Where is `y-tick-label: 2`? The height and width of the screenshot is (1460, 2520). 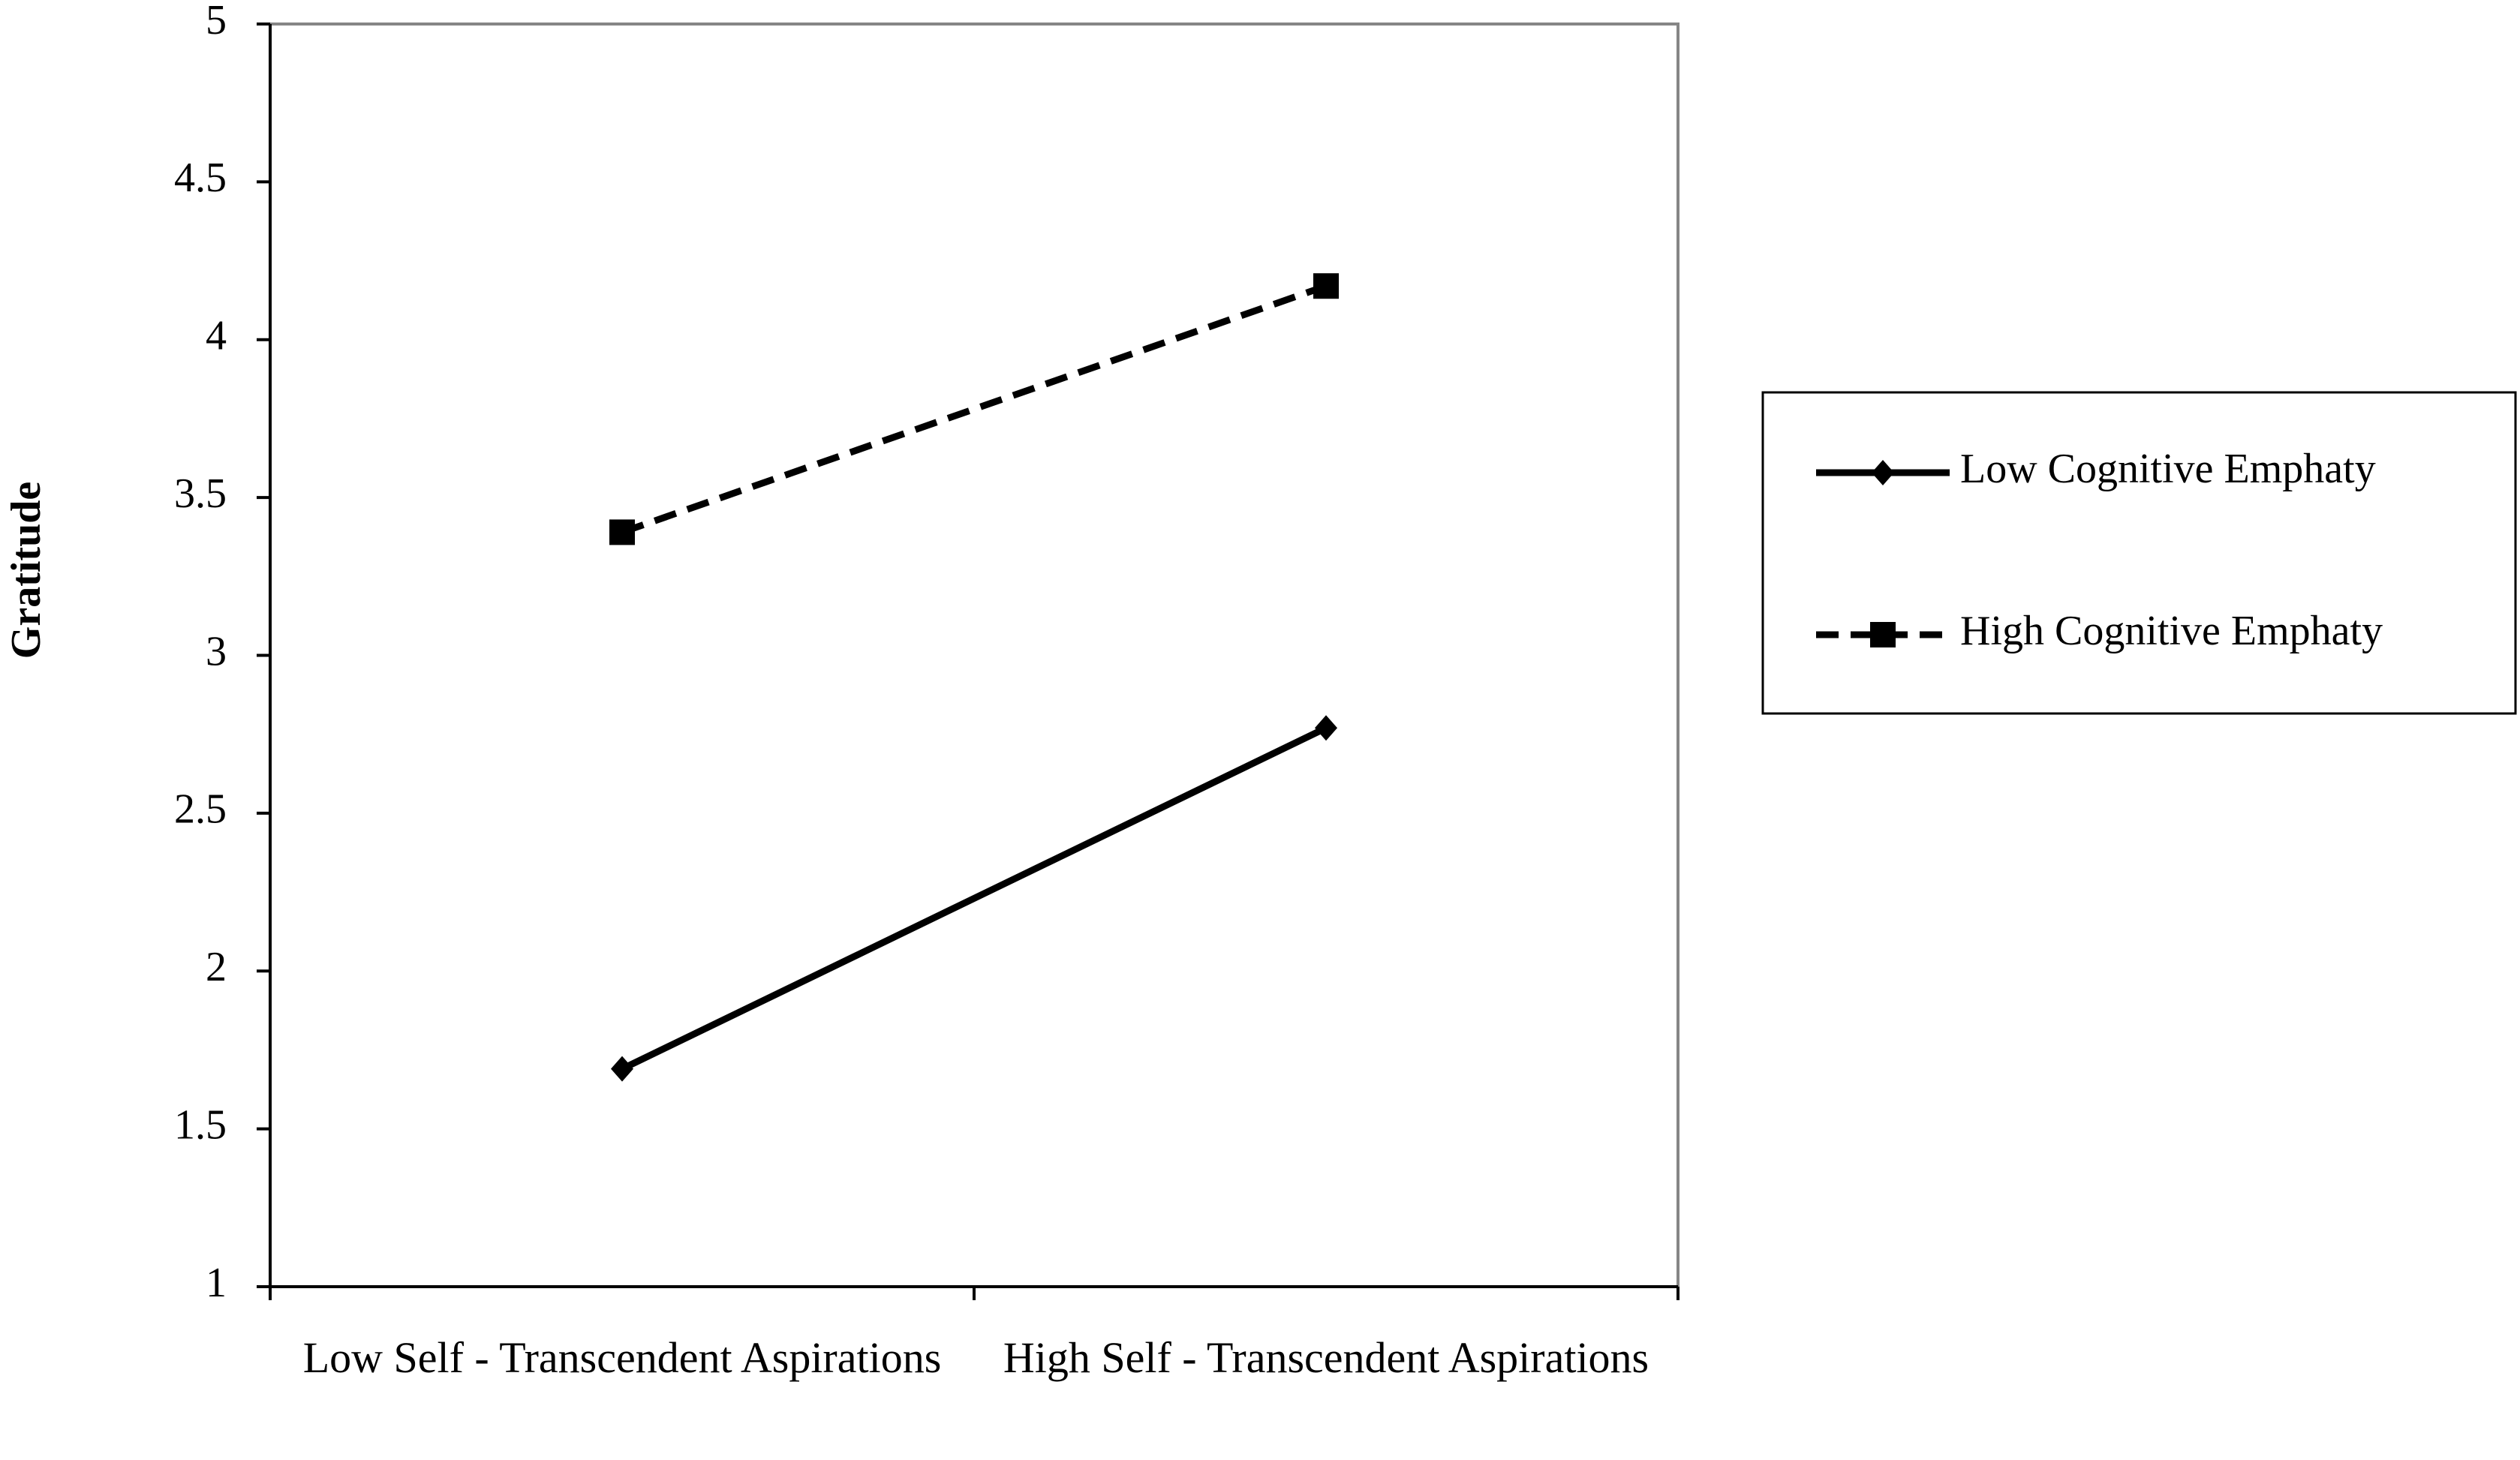
y-tick-label: 2 is located at coordinates (216, 967).